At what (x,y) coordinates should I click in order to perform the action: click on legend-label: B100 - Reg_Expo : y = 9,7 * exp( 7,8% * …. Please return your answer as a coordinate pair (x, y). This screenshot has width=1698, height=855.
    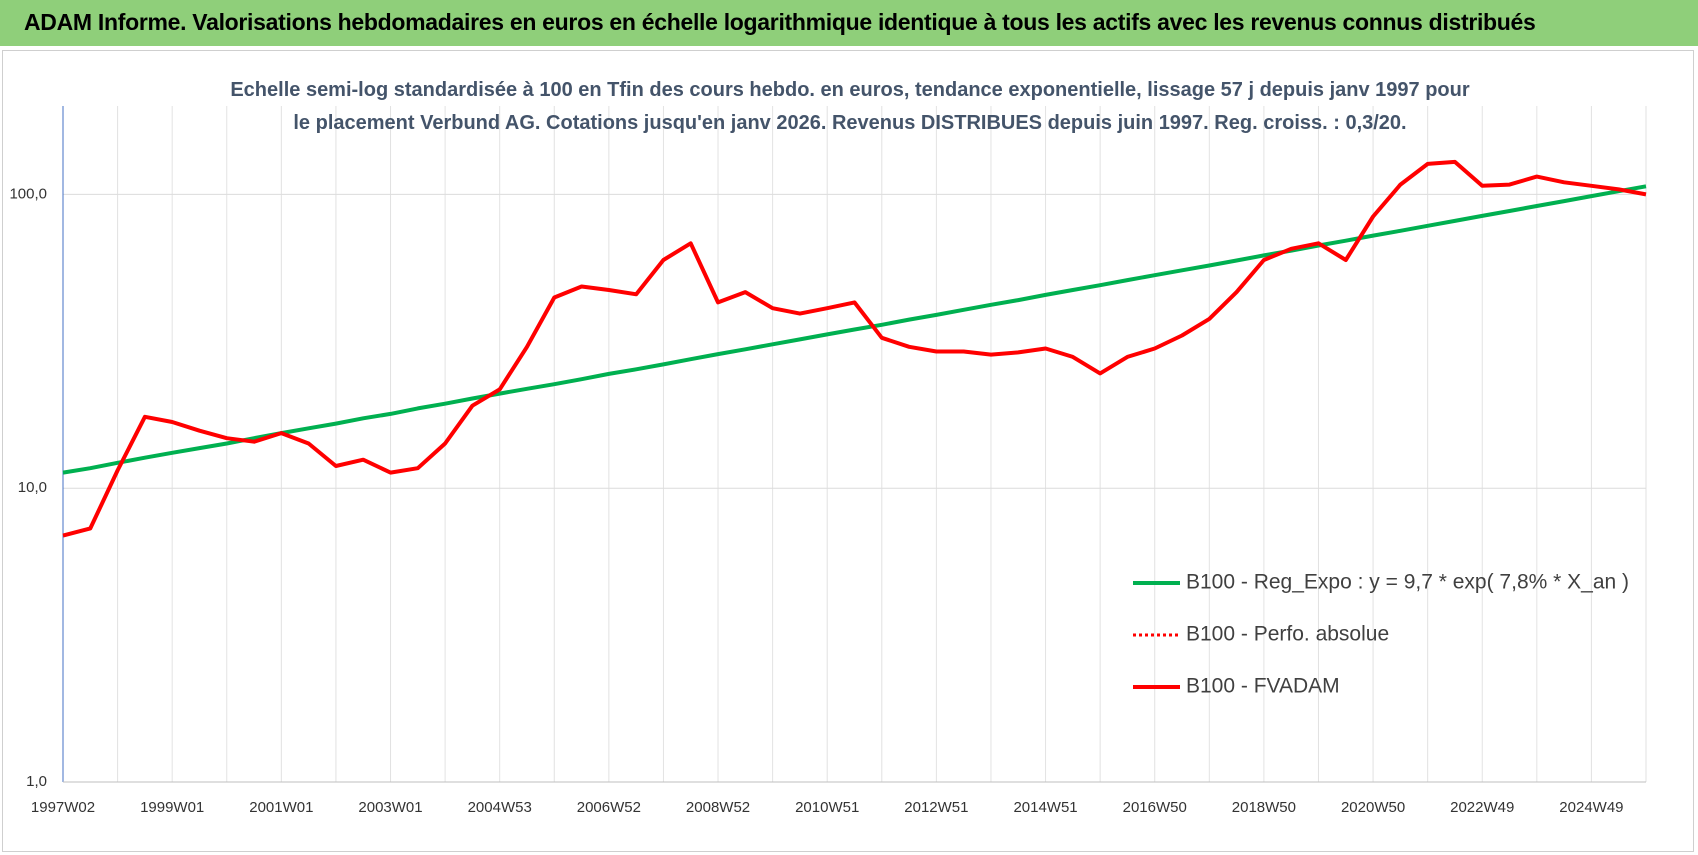
    Looking at the image, I should click on (1407, 582).